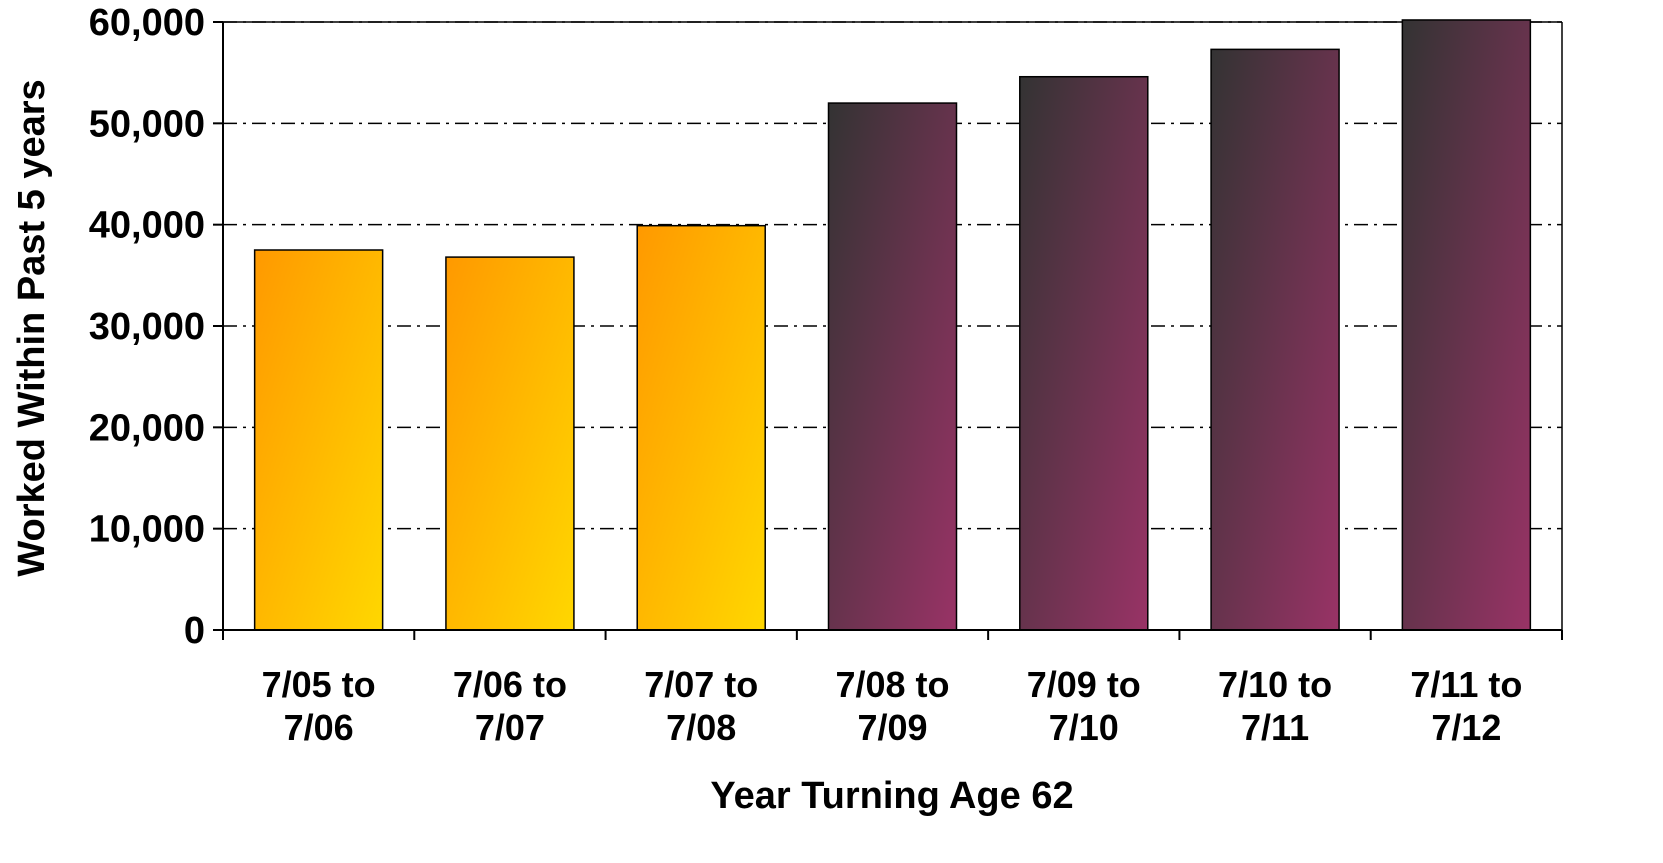  What do you see at coordinates (892, 727) in the screenshot?
I see `x-tick-label-line: 7/09` at bounding box center [892, 727].